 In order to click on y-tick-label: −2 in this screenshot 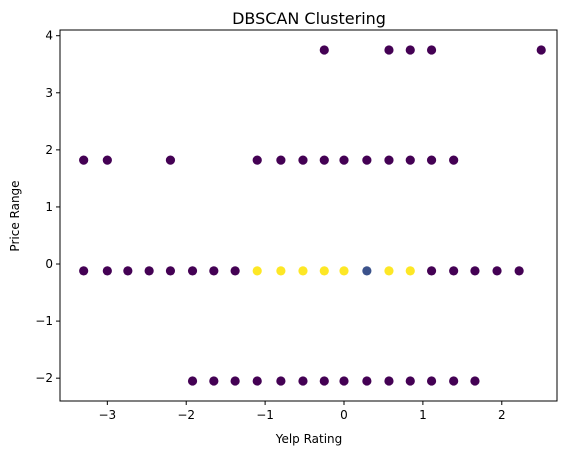, I will do `click(44, 378)`.